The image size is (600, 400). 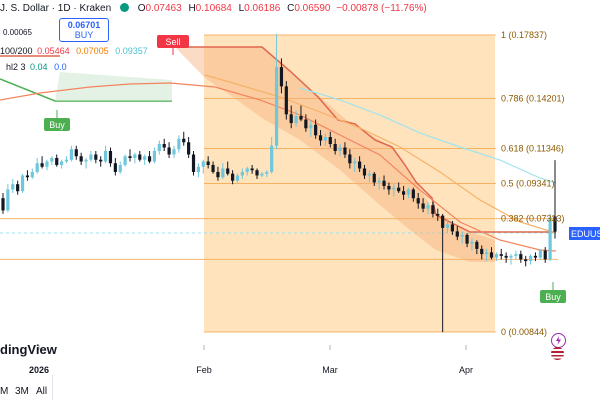 I want to click on timeframe-3m: 3M, so click(x=22, y=391).